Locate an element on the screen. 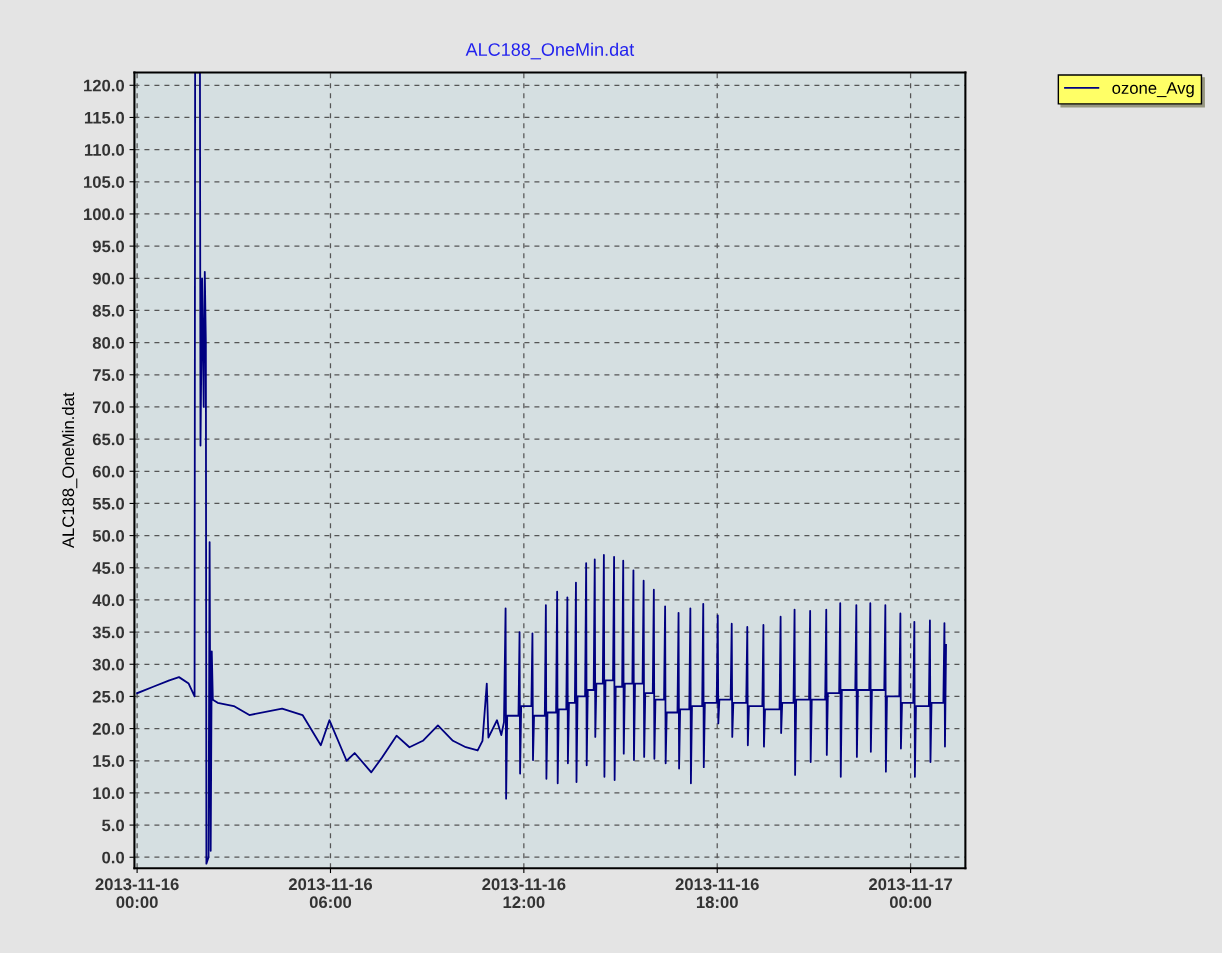 This screenshot has height=953, width=1222. y-tick-label: 25.0 is located at coordinates (108, 696).